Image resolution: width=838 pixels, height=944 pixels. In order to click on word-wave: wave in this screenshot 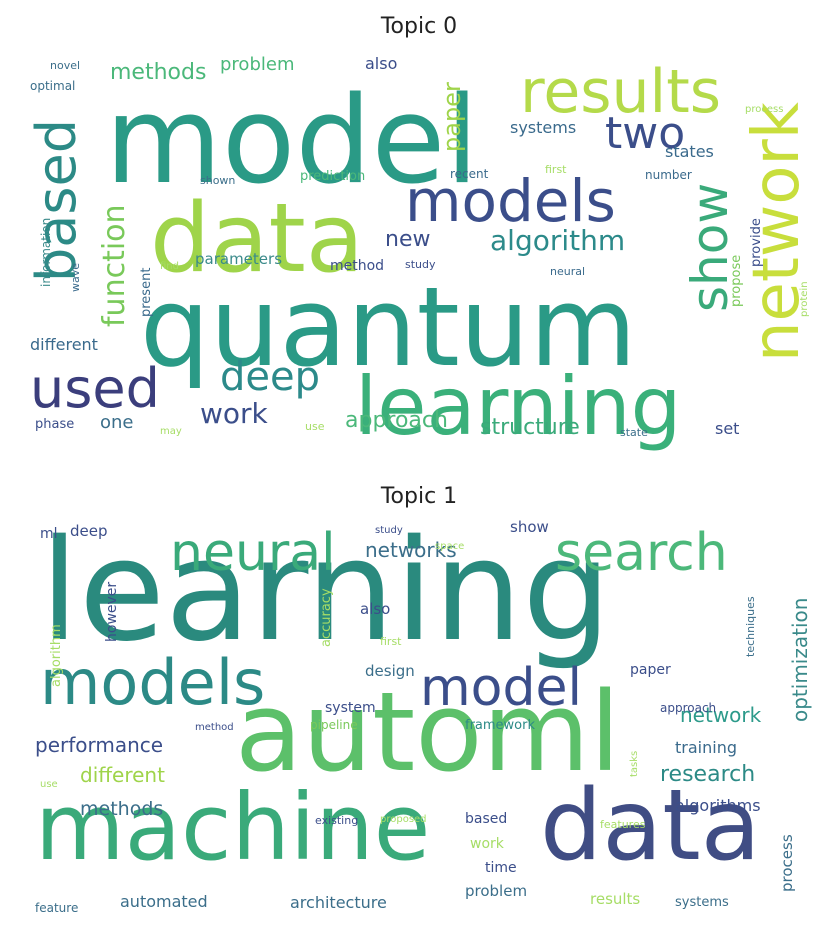, I will do `click(75, 277)`.